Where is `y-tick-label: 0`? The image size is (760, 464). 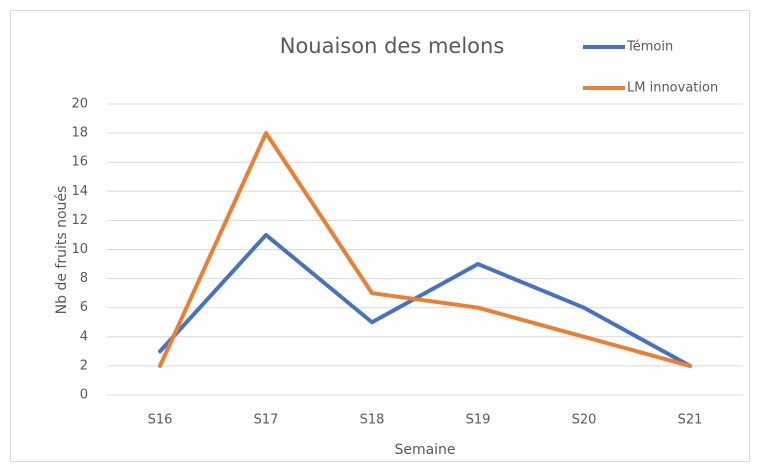 y-tick-label: 0 is located at coordinates (84, 395).